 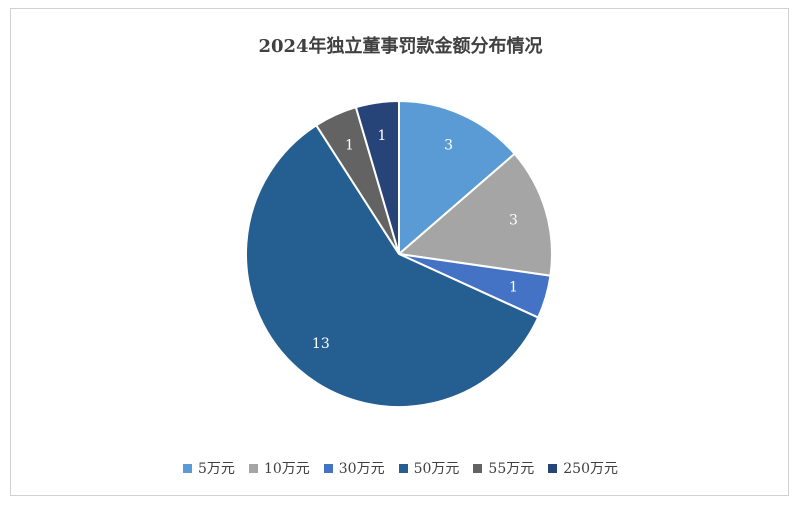 I want to click on legend-label: 250万元, so click(x=590, y=469).